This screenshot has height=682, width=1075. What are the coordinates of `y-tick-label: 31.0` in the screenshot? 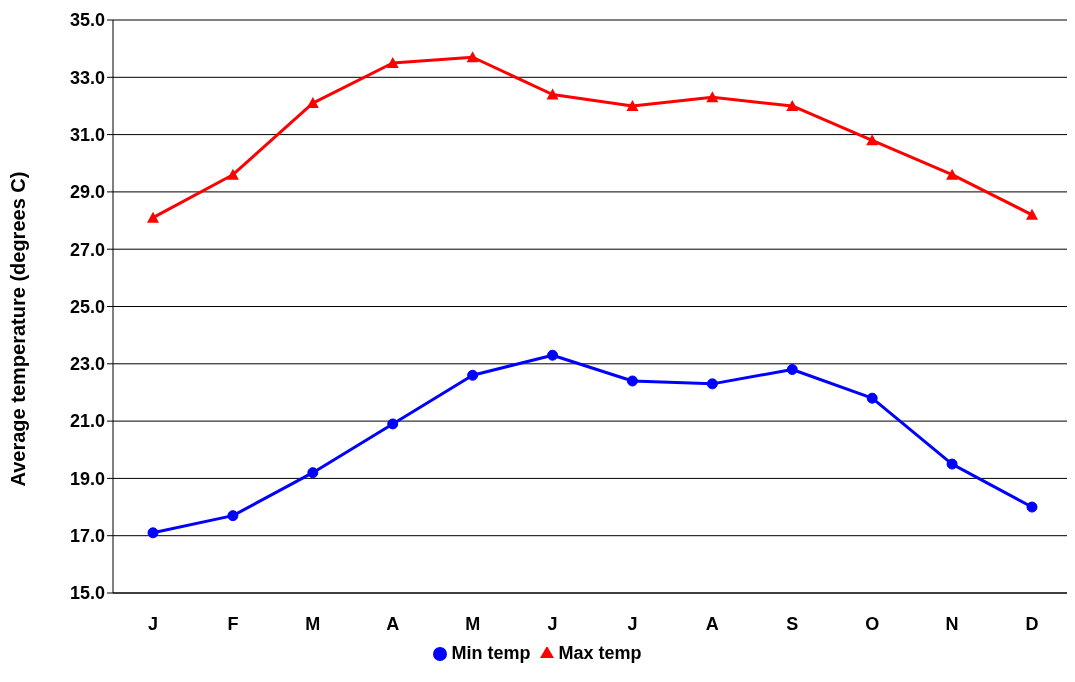 It's located at (87, 134).